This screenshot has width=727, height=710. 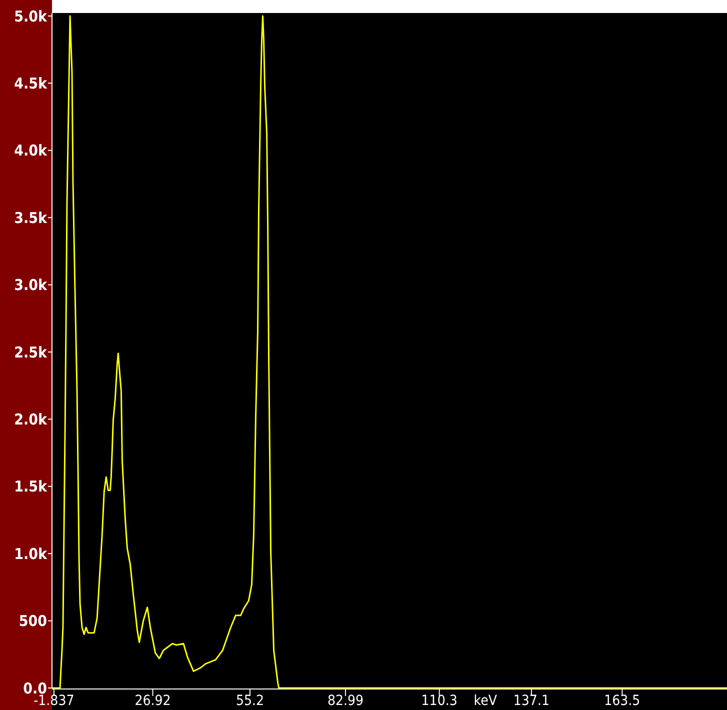 I want to click on x-tick-label: 26.92, so click(x=152, y=701).